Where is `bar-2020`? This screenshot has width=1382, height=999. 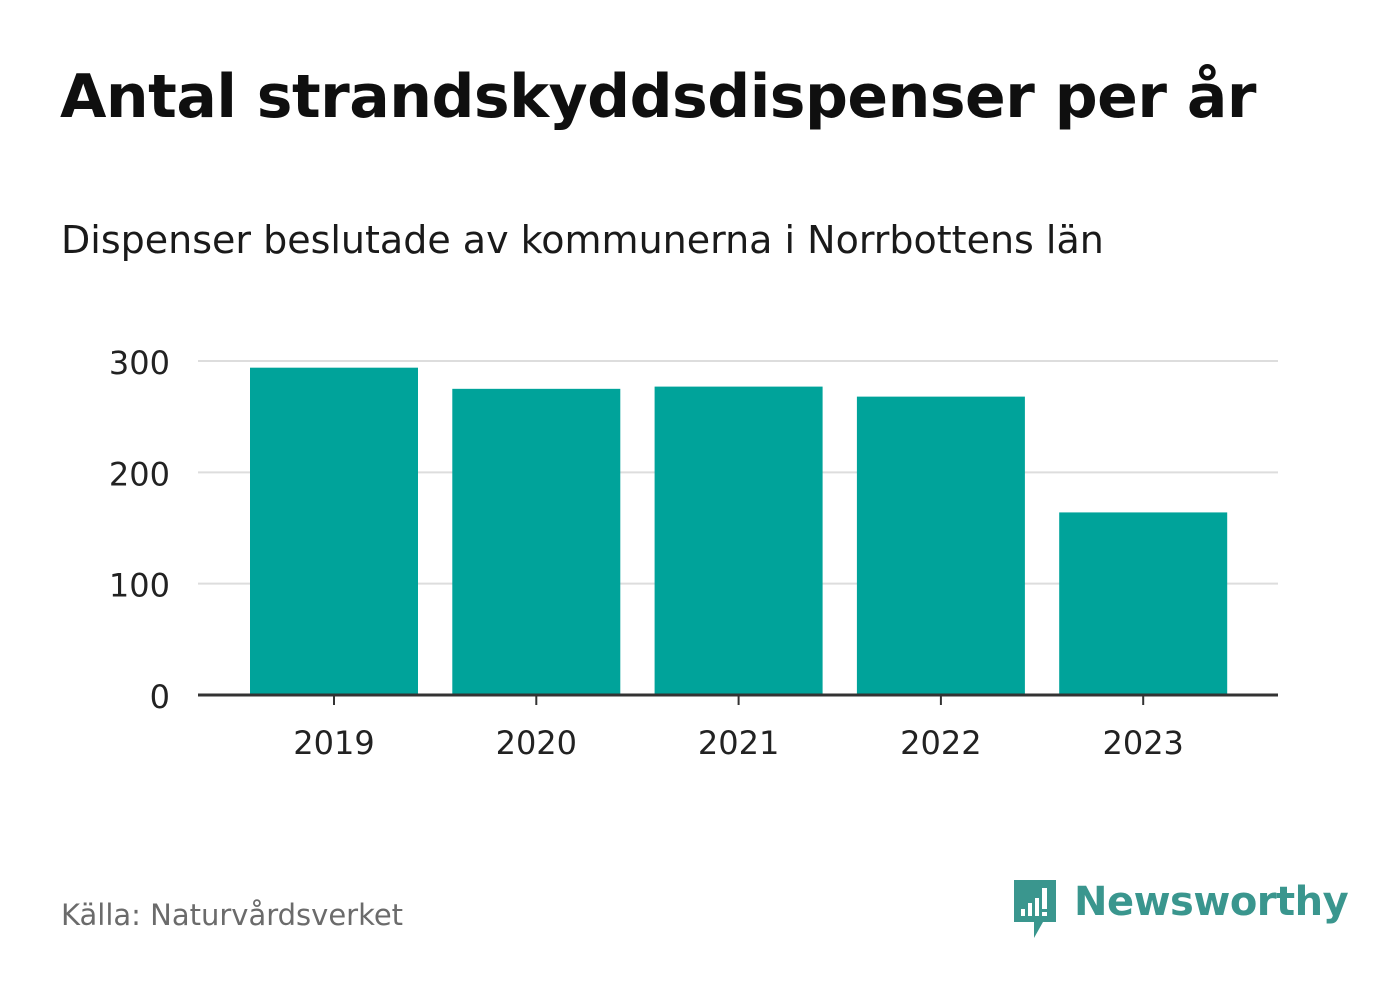
bar-2020 is located at coordinates (536, 541).